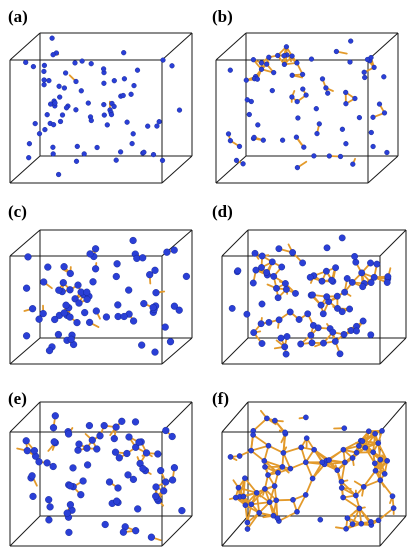 The width and height of the screenshot is (415, 557). What do you see at coordinates (94, 103) in the screenshot?
I see `bonds` at bounding box center [94, 103].